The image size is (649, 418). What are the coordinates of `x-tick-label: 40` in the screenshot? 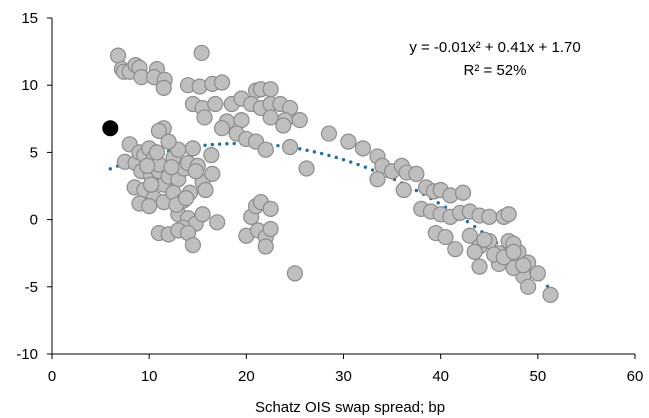 It's located at (440, 376).